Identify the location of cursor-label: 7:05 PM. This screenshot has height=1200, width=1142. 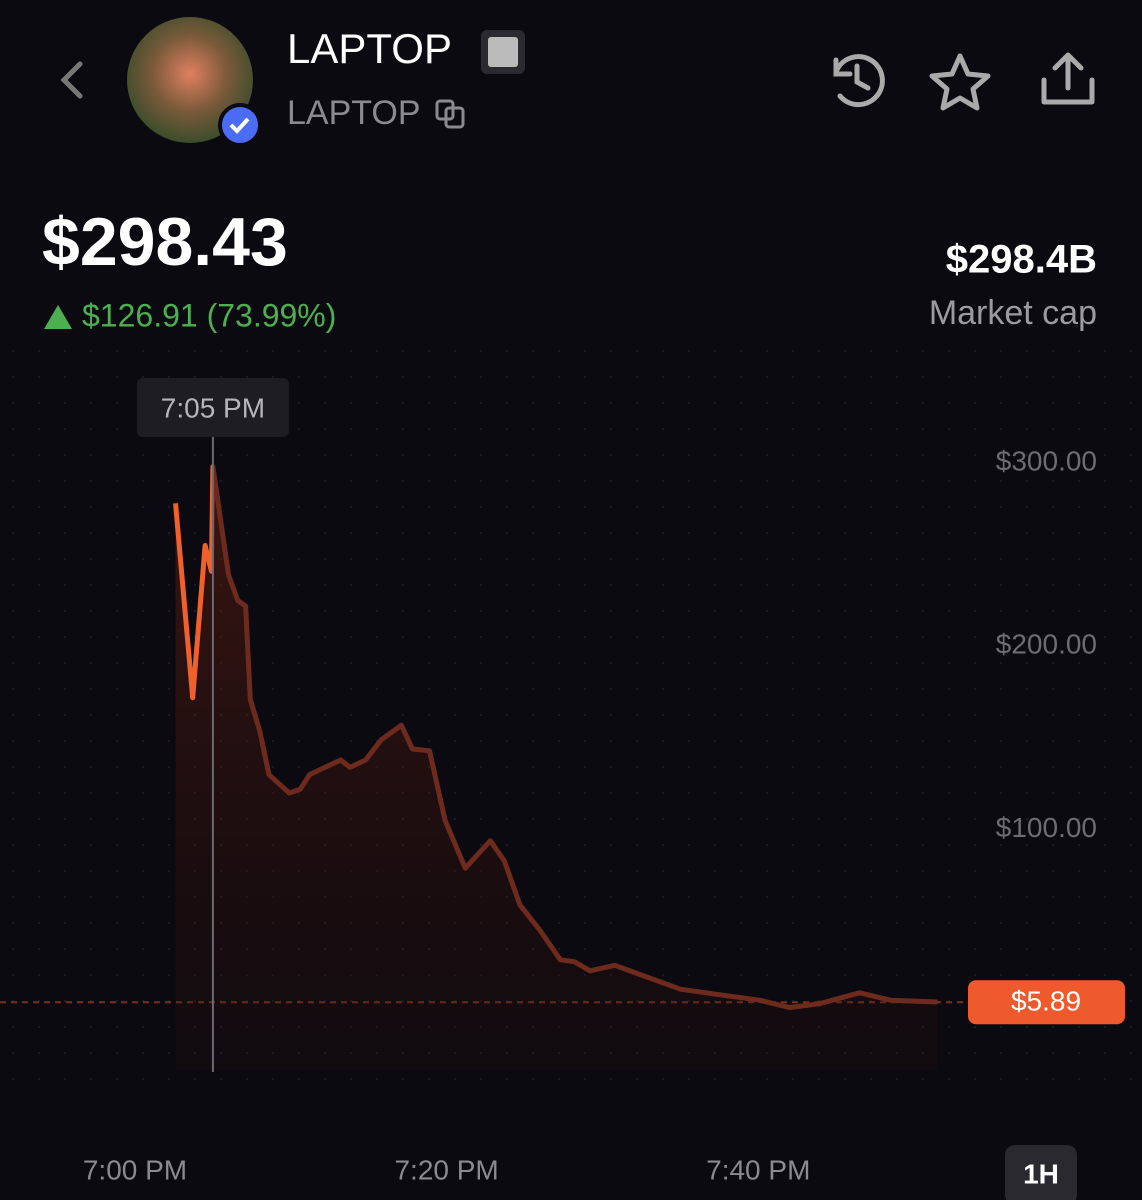
(213, 407).